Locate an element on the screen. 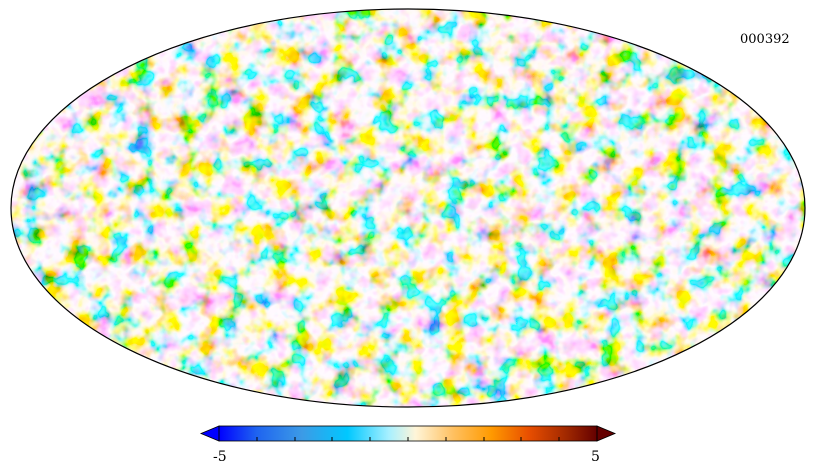 The image size is (817, 474). colorbar-ticks is located at coordinates (408, 439).